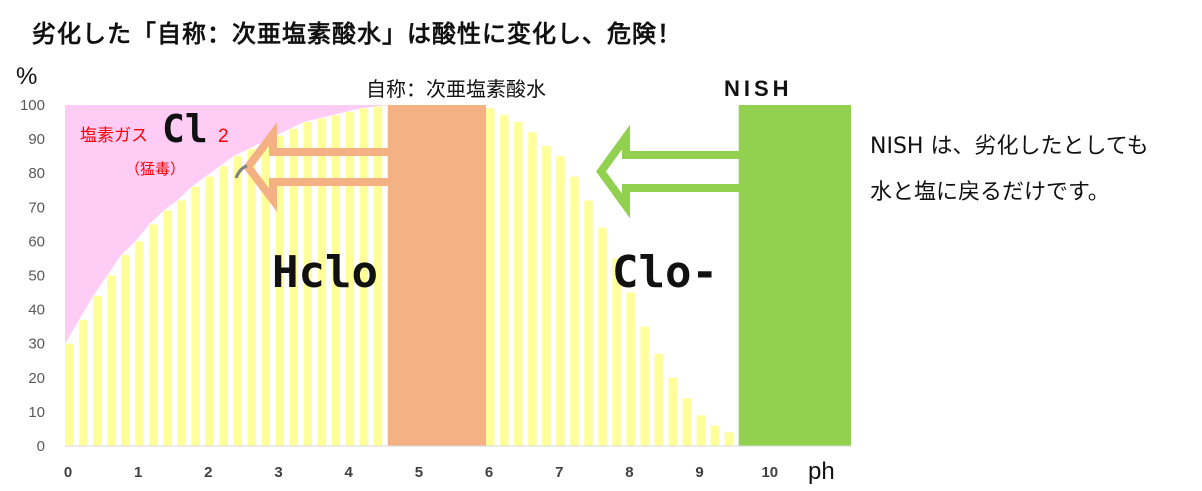 This screenshot has width=1202, height=491. What do you see at coordinates (629, 472) in the screenshot?
I see `x-tick-label: 8` at bounding box center [629, 472].